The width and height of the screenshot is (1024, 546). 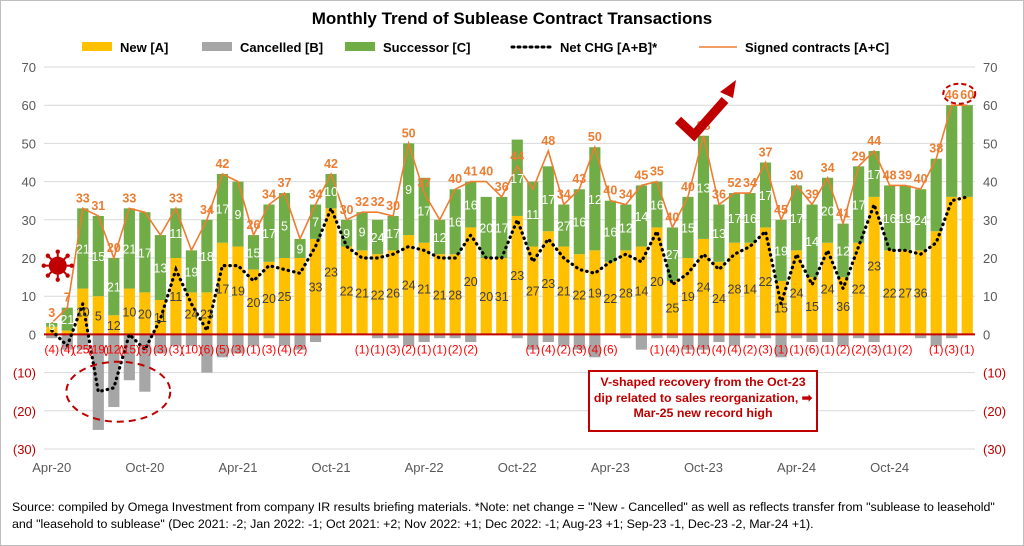 What do you see at coordinates (347, 210) in the screenshot?
I see `label-signed: 30` at bounding box center [347, 210].